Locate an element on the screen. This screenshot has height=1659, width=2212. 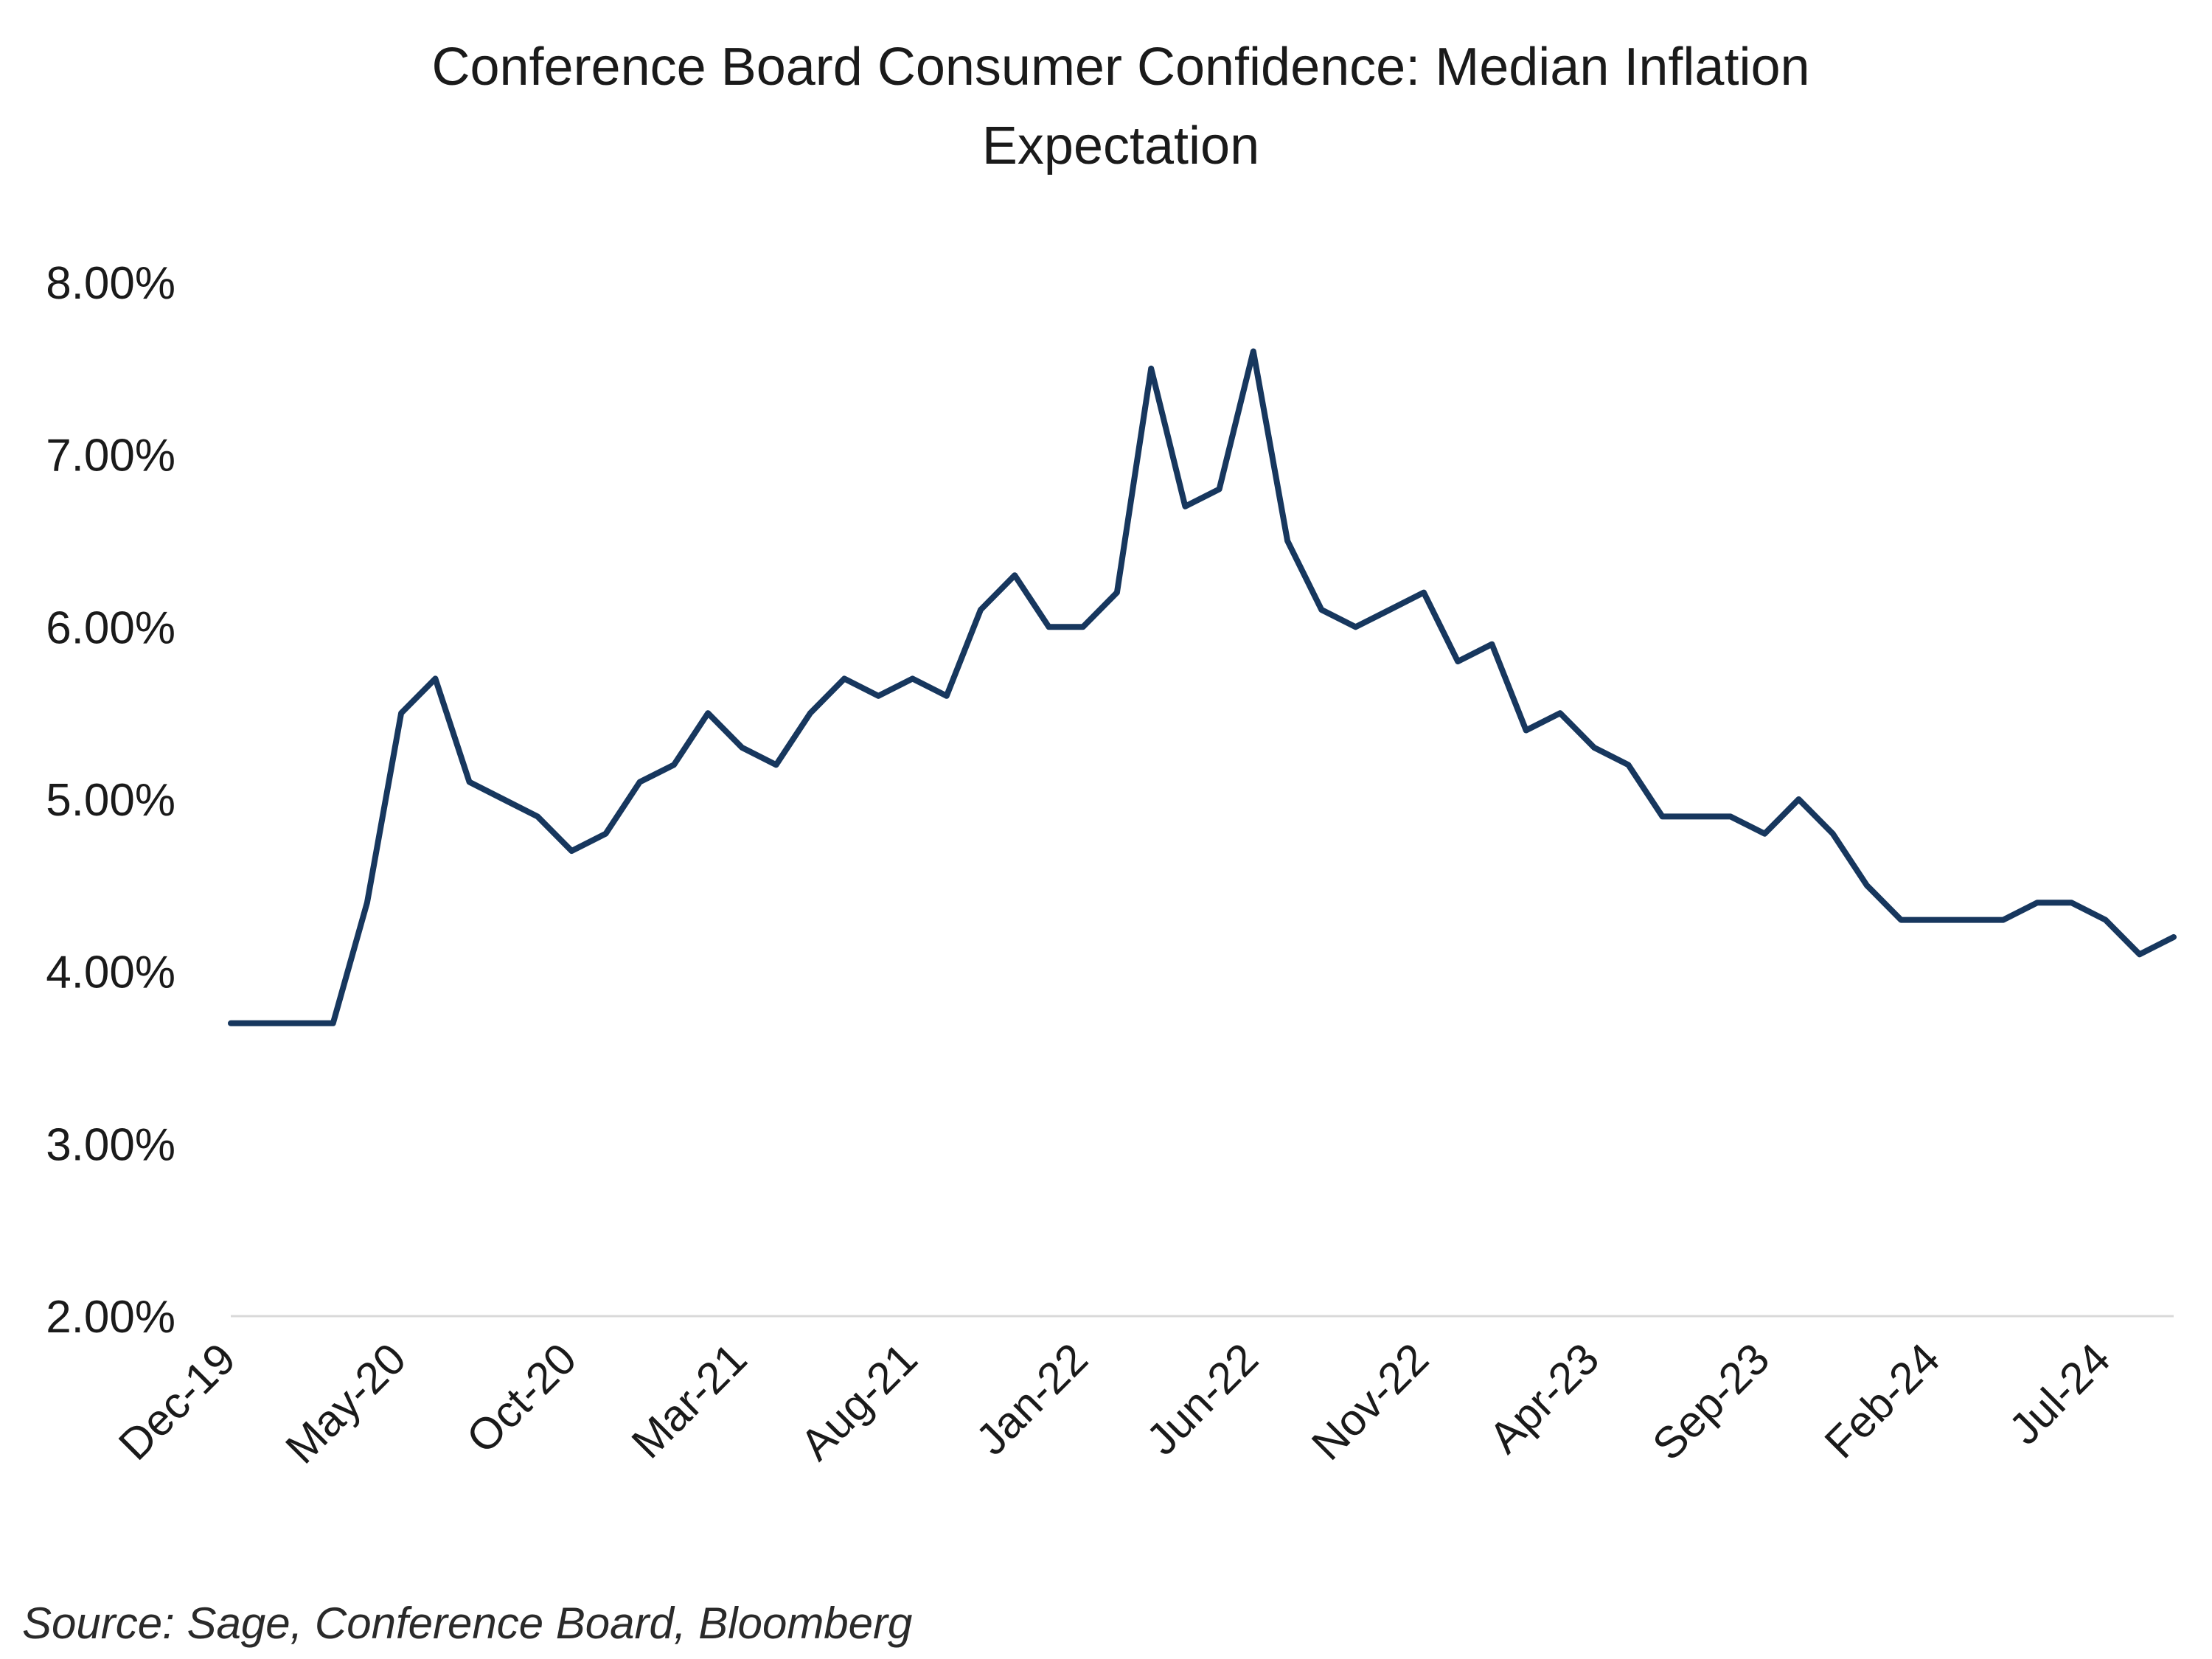
x-tick-label: Mar-21 is located at coordinates (689, 1401).